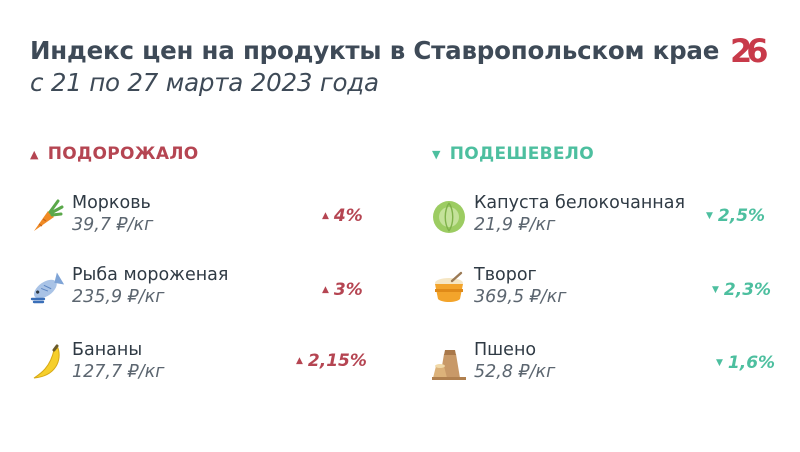  I want to click on list-item: Капуста белокочанная 21,9 ₽/кг, so click(605, 219).